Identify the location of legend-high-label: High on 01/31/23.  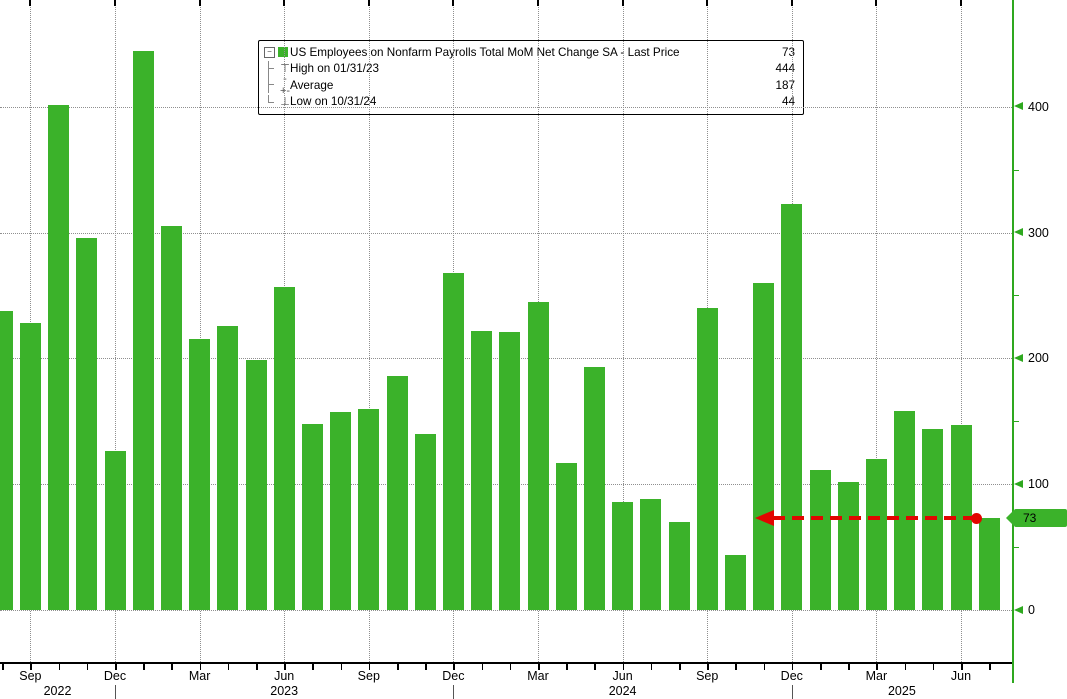
(335, 69).